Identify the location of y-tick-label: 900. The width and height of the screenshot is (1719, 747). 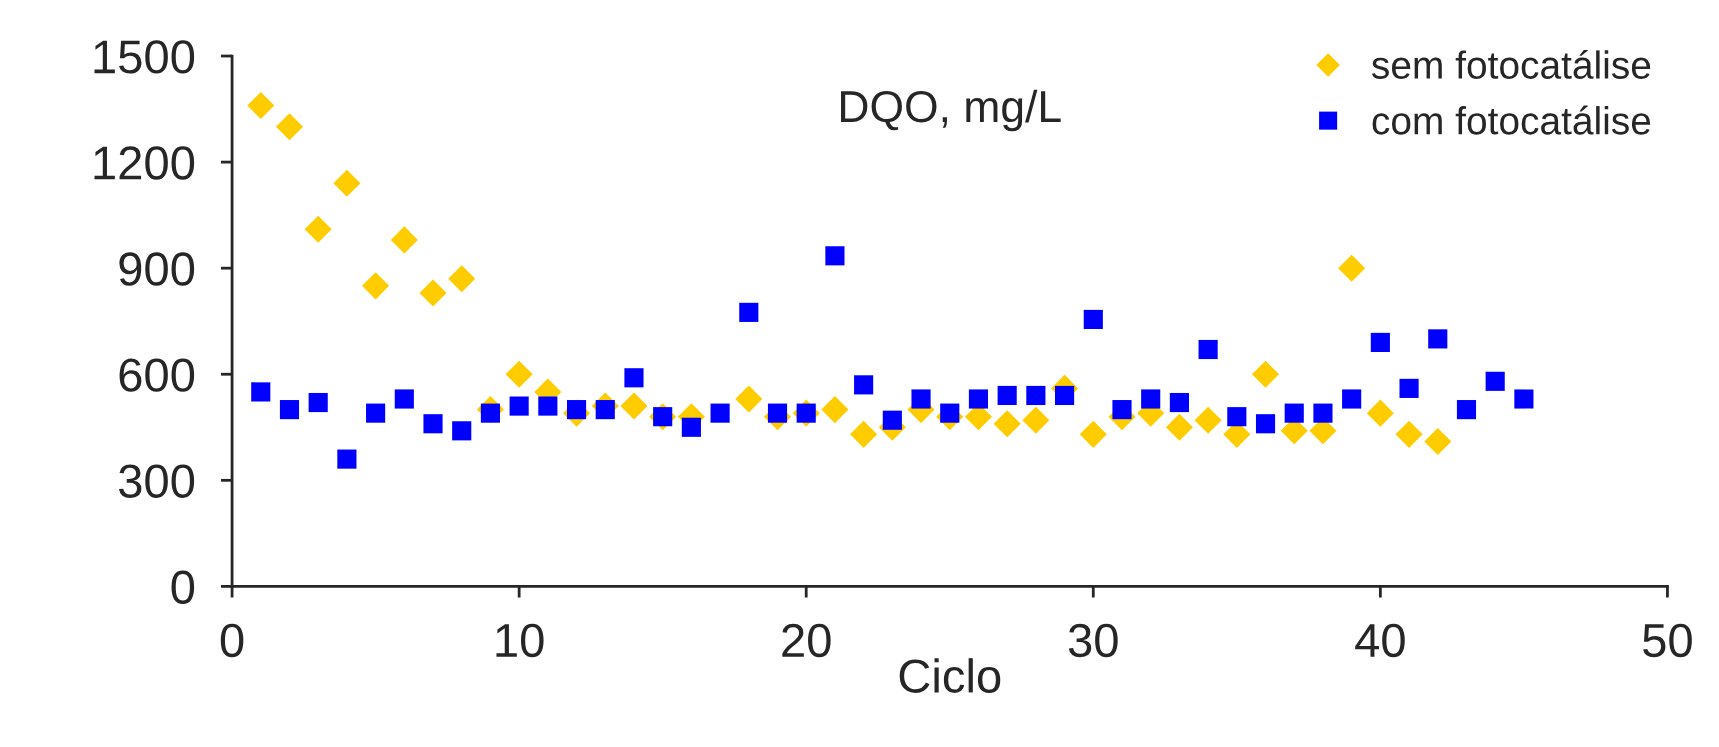
(157, 269).